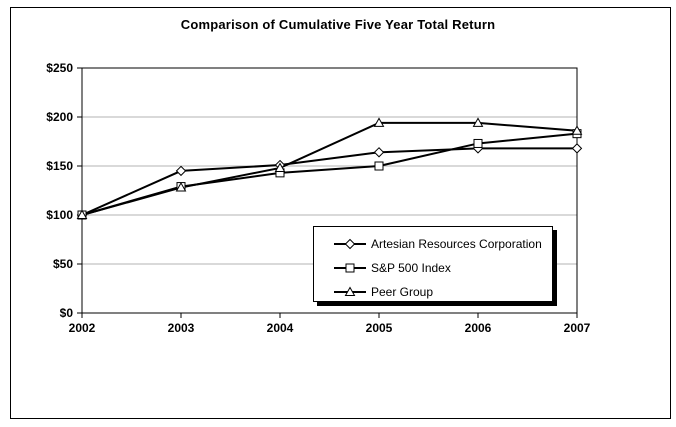 This screenshot has width=676, height=427. Describe the element at coordinates (59, 117) in the screenshot. I see `y-axis-tick-label: $200` at that location.